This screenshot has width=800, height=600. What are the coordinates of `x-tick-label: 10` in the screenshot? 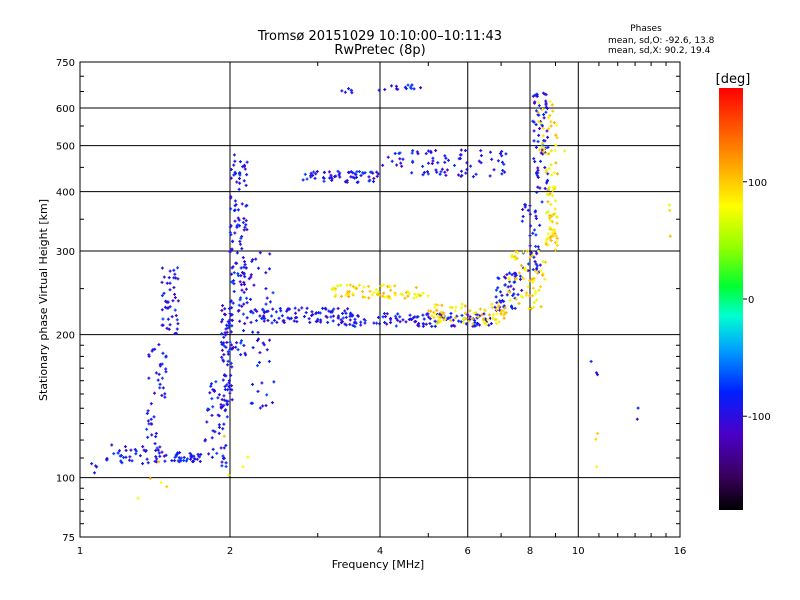 It's located at (578, 551).